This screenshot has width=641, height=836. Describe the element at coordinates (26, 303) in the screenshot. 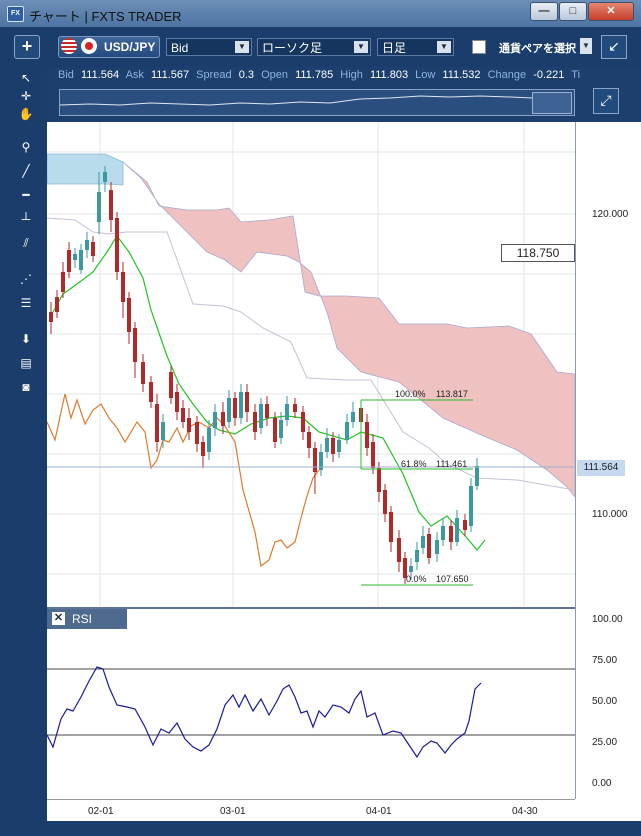

I see `fibonacci-icon: ☰` at that location.